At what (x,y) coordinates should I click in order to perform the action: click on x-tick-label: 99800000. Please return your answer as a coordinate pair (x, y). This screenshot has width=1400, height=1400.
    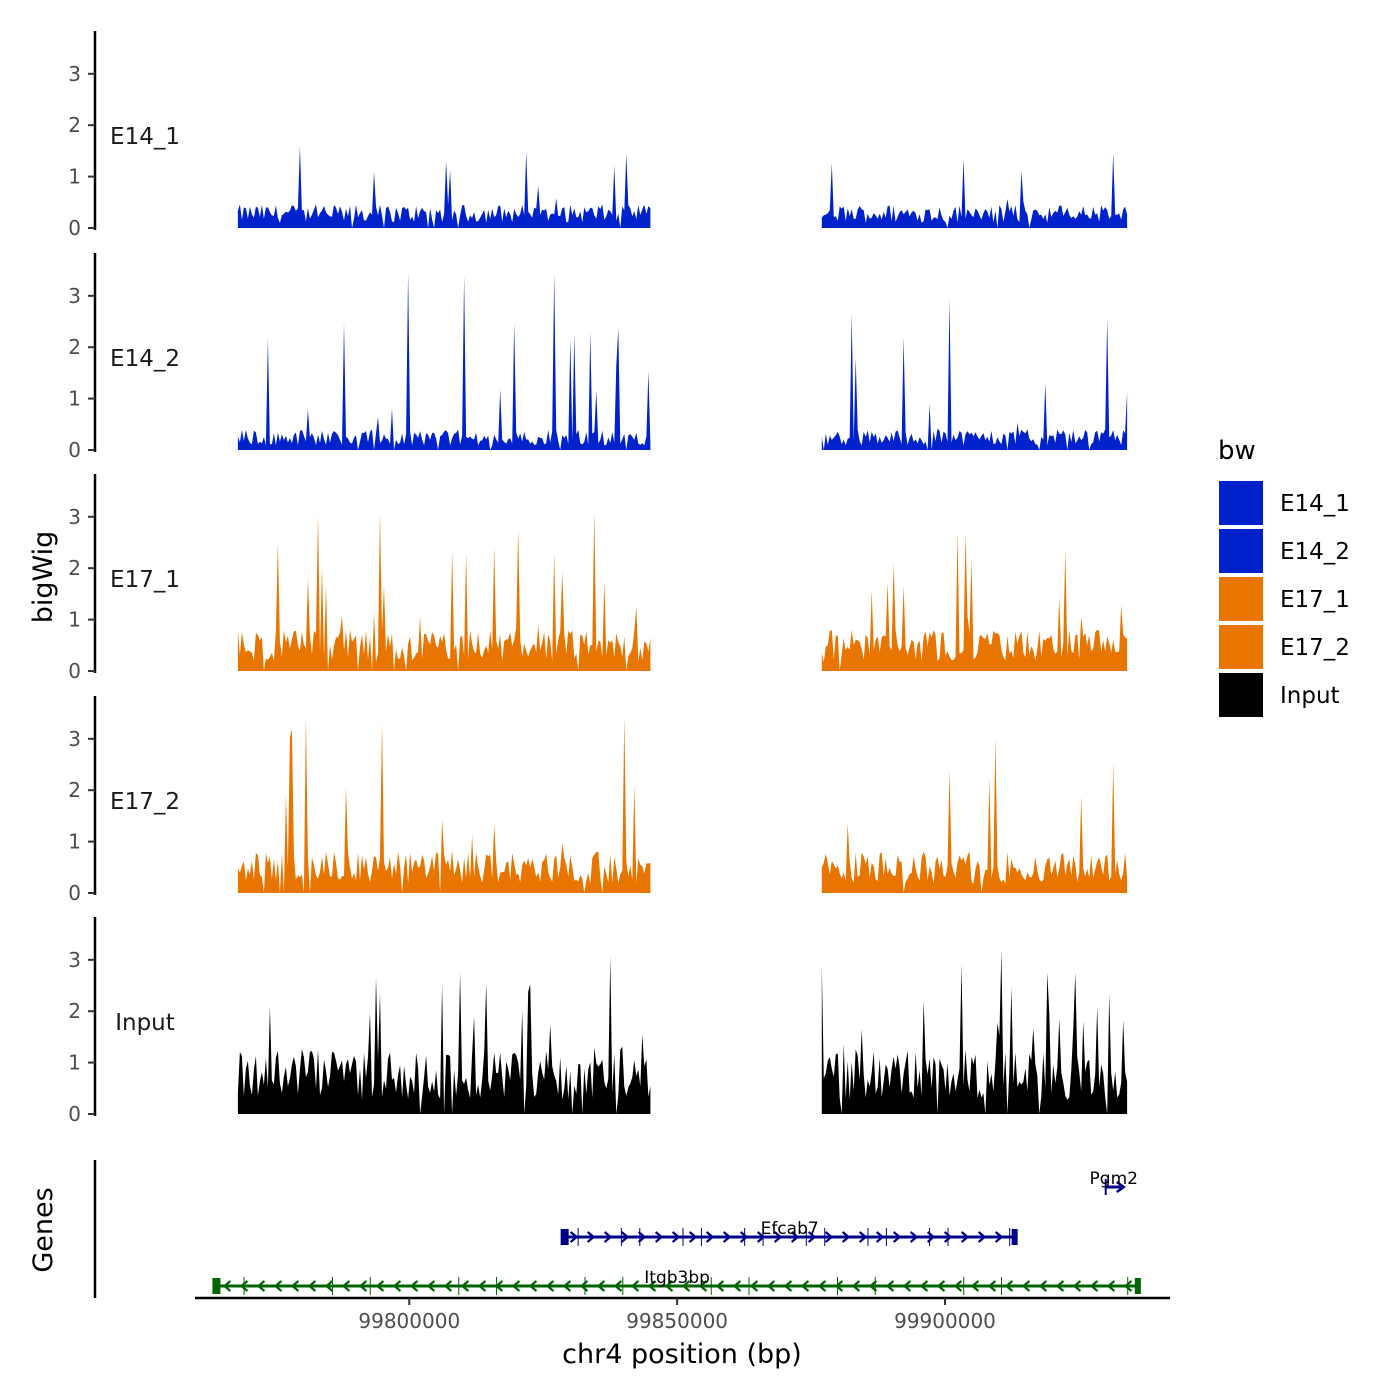
    Looking at the image, I should click on (409, 1321).